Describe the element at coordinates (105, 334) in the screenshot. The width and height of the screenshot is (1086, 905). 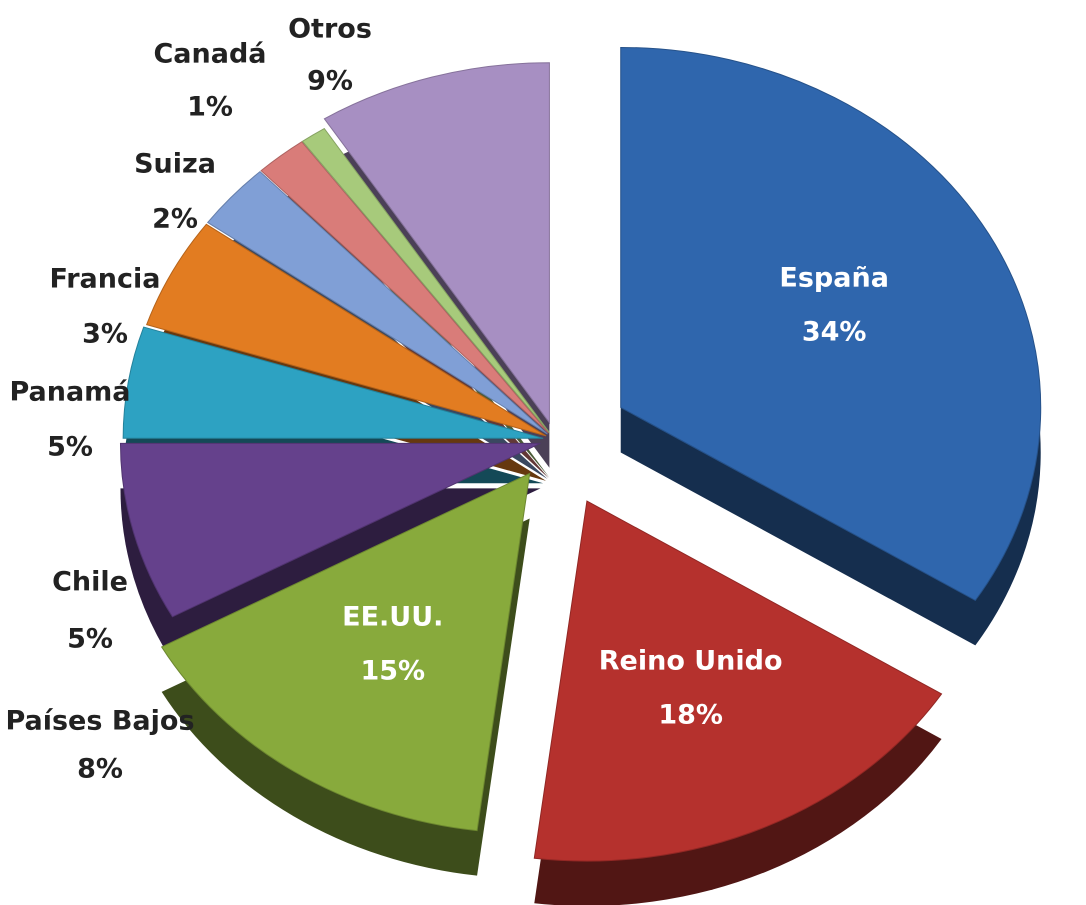
I see `slice-value: 3%` at that location.